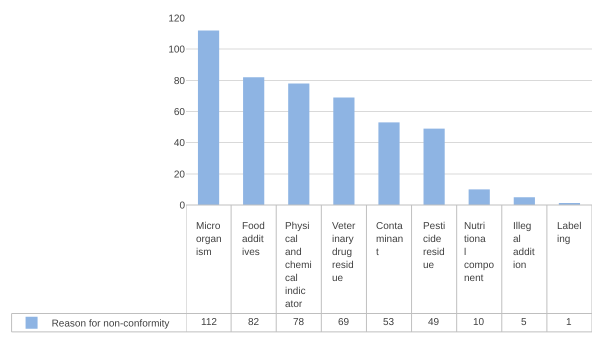  I want to click on data-label: 112, so click(209, 322).